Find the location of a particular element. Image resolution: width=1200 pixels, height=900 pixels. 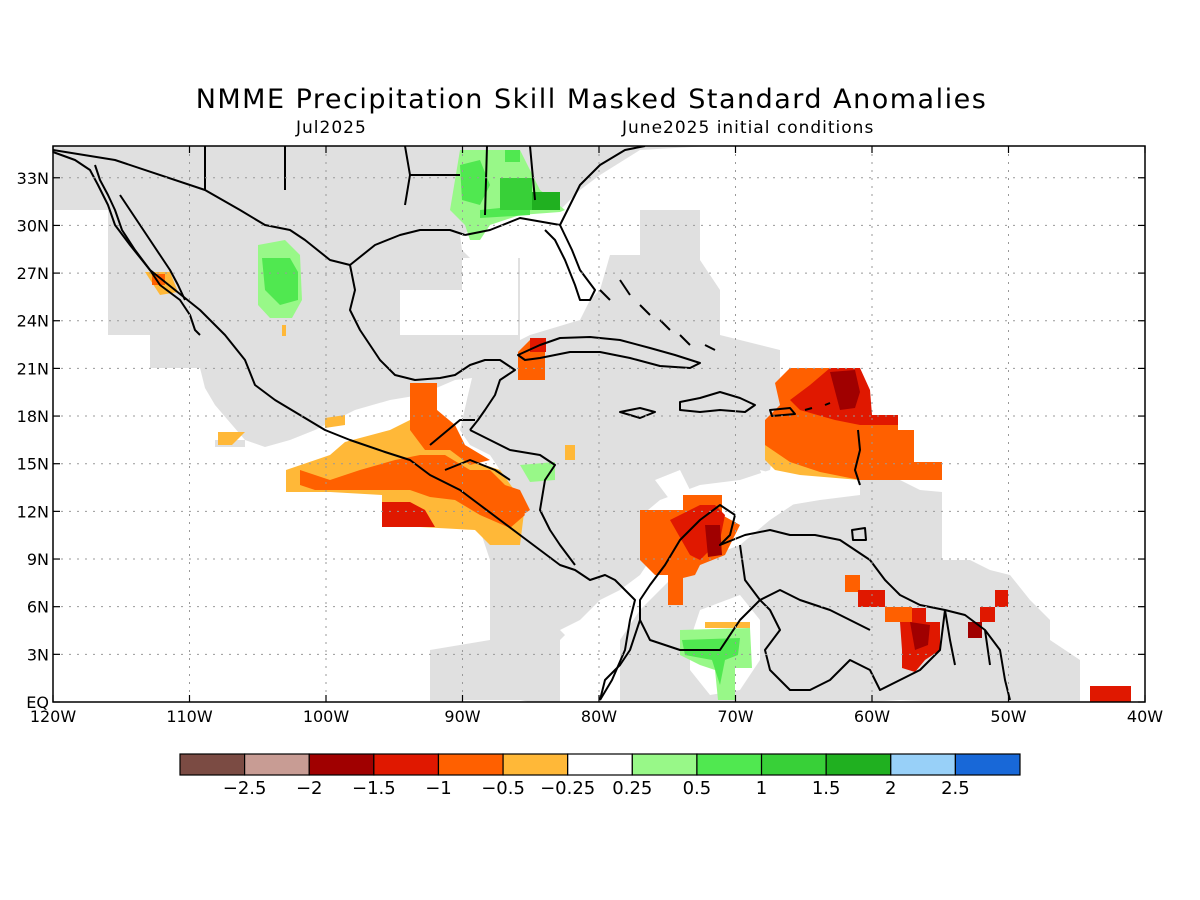

x-tick-label: 90W is located at coordinates (462, 716).